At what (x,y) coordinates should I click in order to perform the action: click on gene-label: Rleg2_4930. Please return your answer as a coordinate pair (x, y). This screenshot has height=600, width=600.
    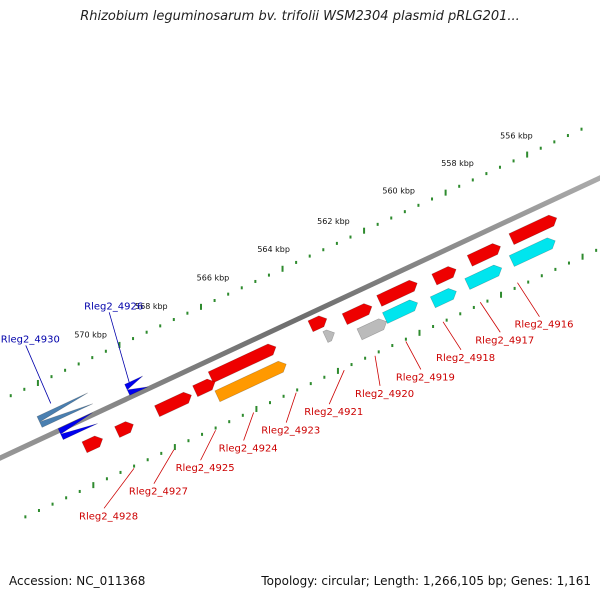
    Looking at the image, I should click on (30, 339).